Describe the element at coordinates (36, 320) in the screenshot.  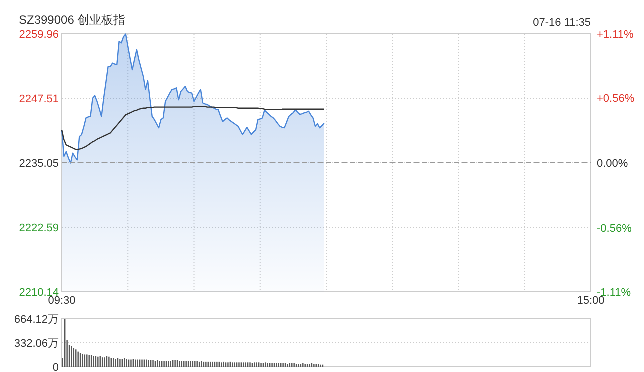
I see `y-tick-label: 664.12万` at that location.